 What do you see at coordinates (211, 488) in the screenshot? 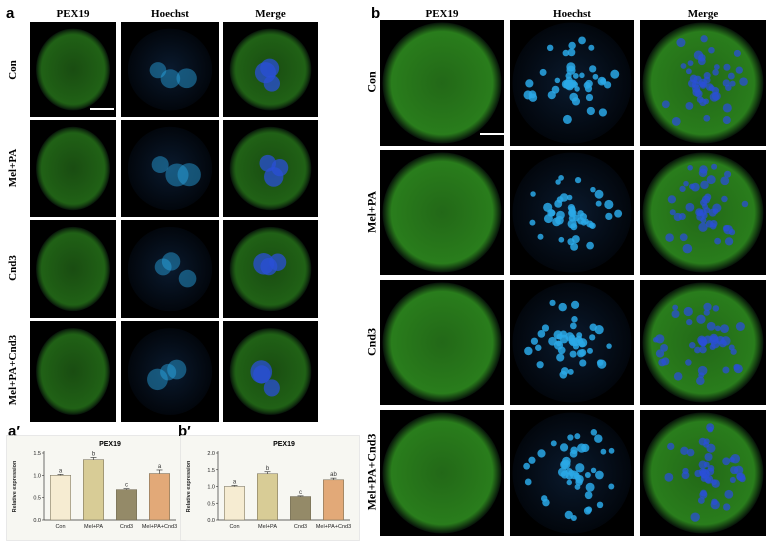
I see `chart-1-ytick-label: 1.0` at bounding box center [211, 488].